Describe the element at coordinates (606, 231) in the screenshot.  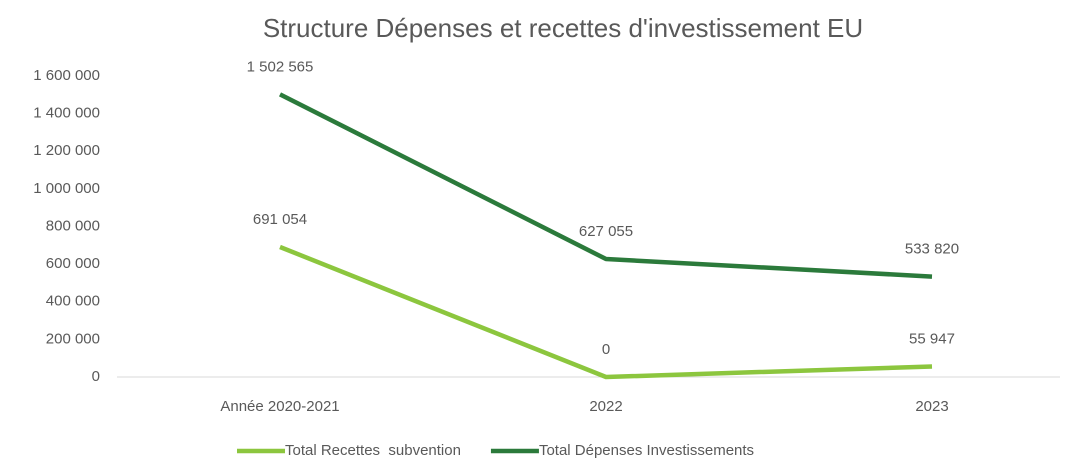
I see `data-label: 627 055` at that location.